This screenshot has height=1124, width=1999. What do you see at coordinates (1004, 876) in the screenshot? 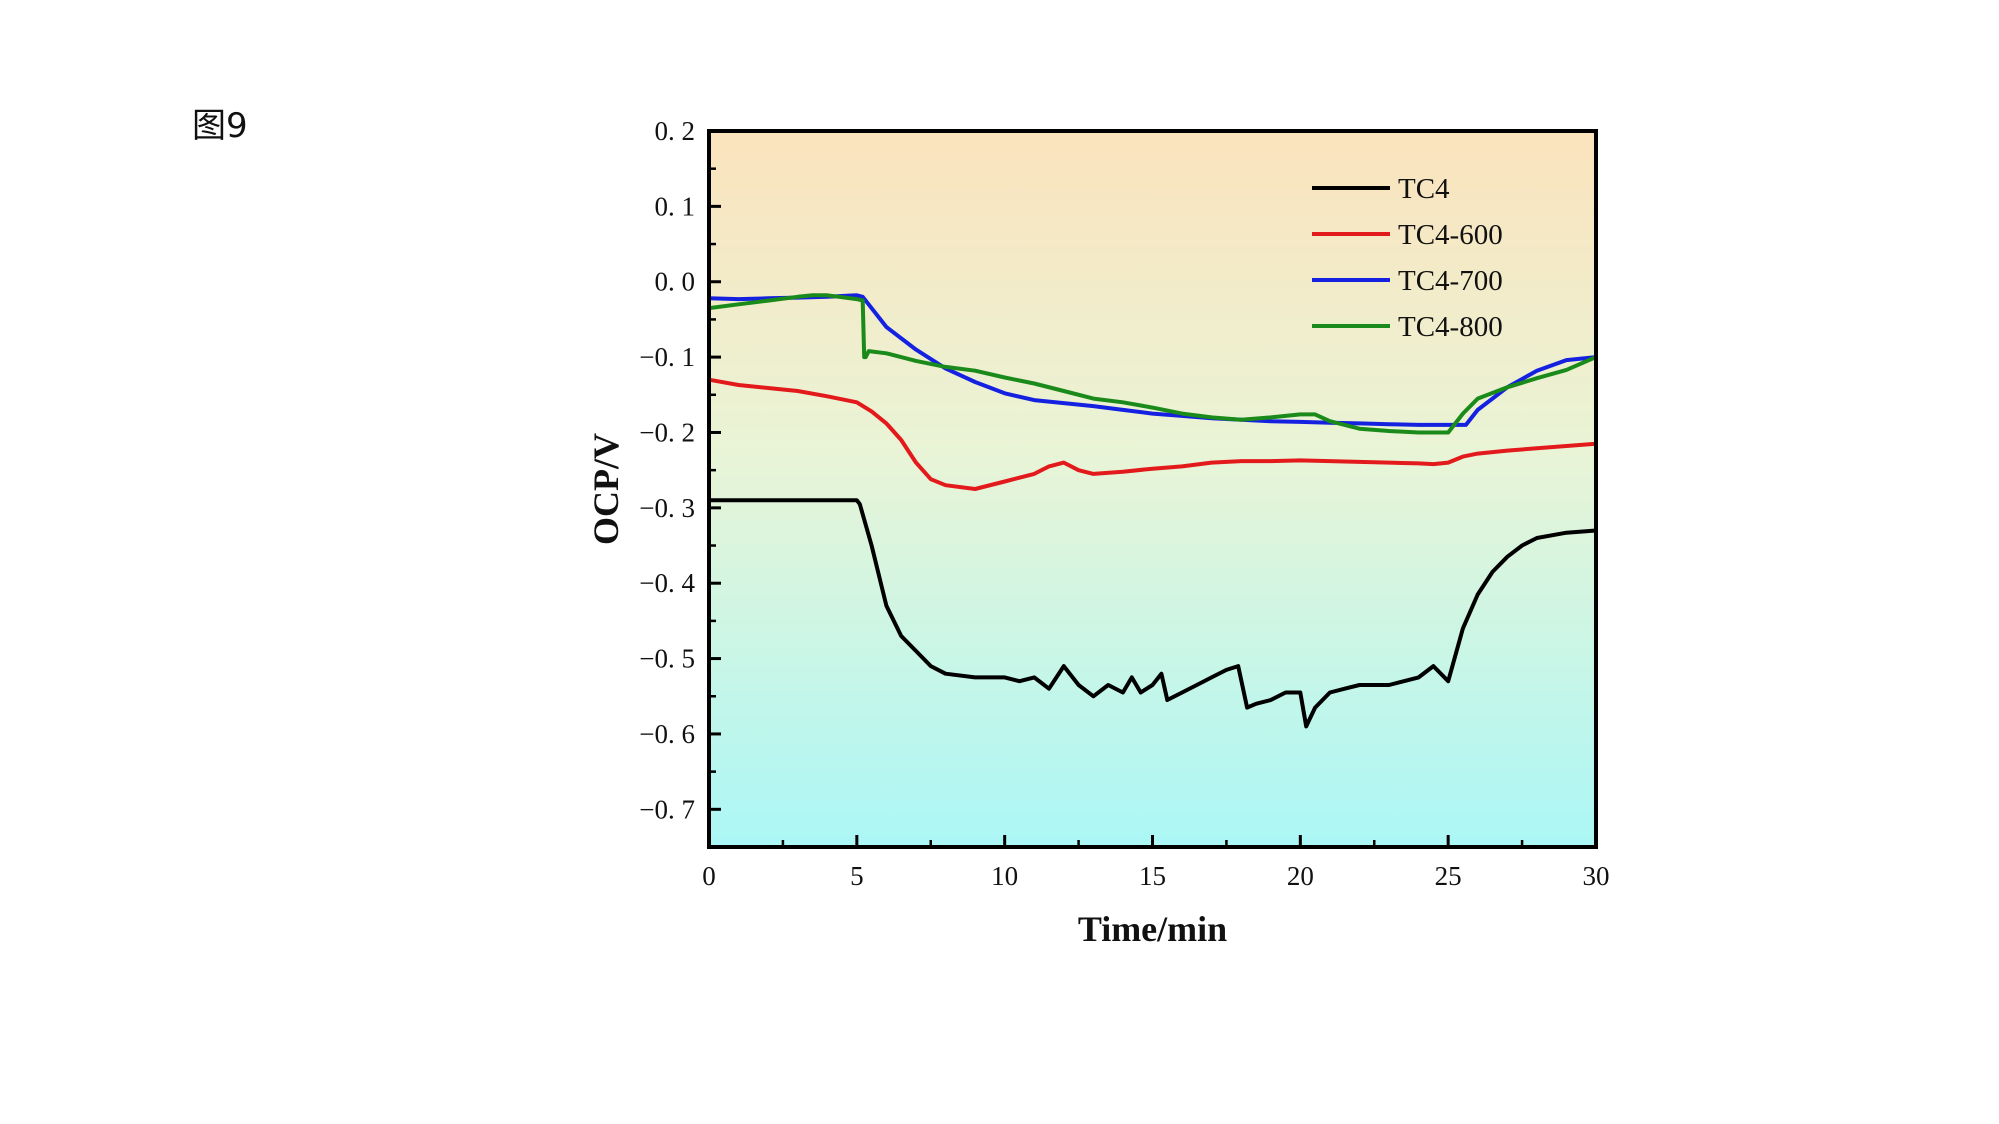
I see `x-tick-label: 10` at bounding box center [1004, 876].